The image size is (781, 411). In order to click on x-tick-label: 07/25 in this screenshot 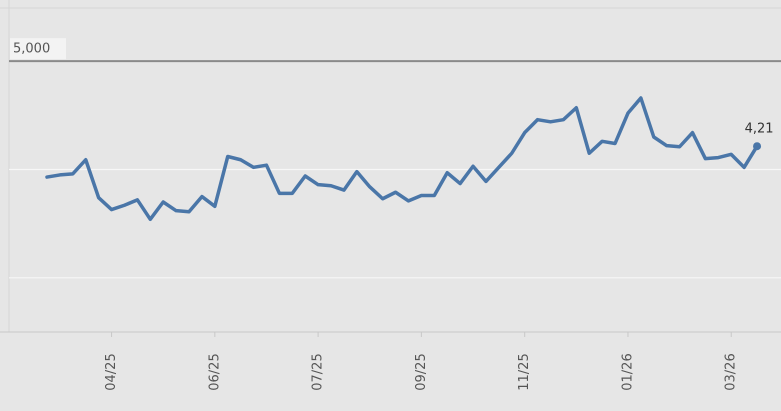, I will do `click(318, 371)`.